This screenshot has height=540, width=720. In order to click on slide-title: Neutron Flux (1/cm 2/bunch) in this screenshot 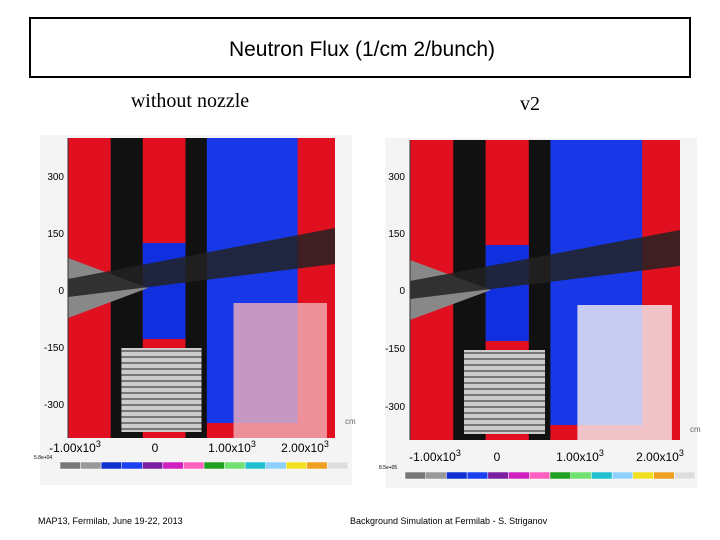, I will do `click(362, 49)`.